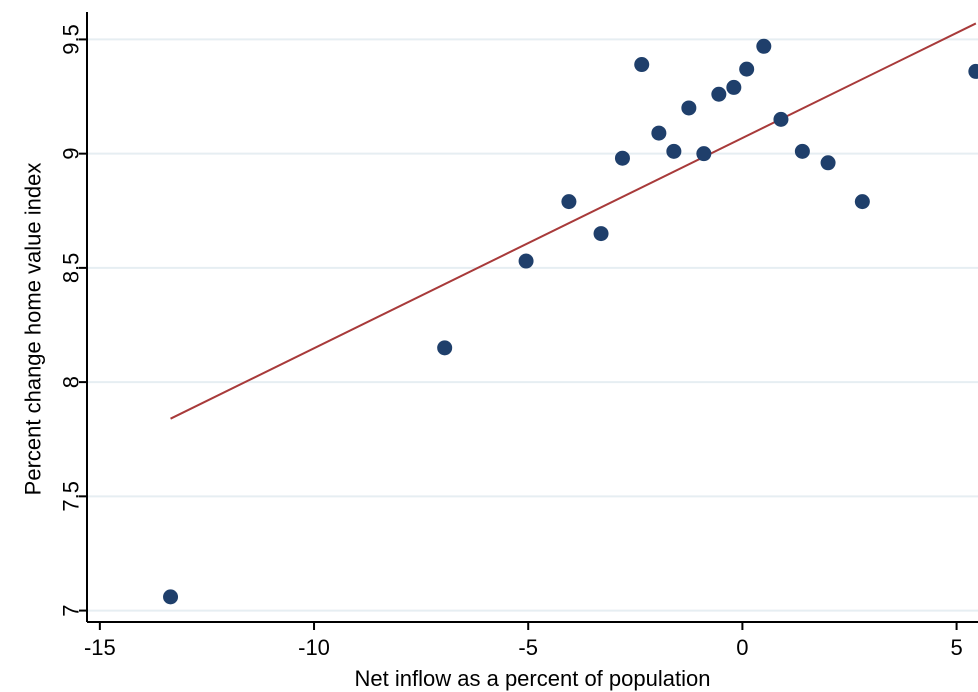  What do you see at coordinates (71, 154) in the screenshot?
I see `y-tick-label: 9` at bounding box center [71, 154].